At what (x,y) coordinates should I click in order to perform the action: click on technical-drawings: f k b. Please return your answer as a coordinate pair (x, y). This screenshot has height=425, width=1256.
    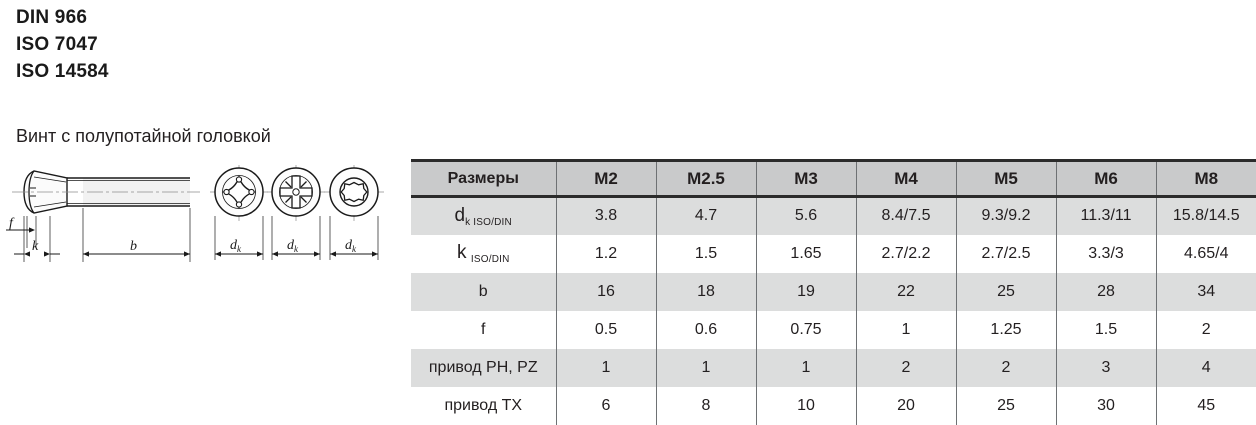
    Looking at the image, I should click on (200, 215).